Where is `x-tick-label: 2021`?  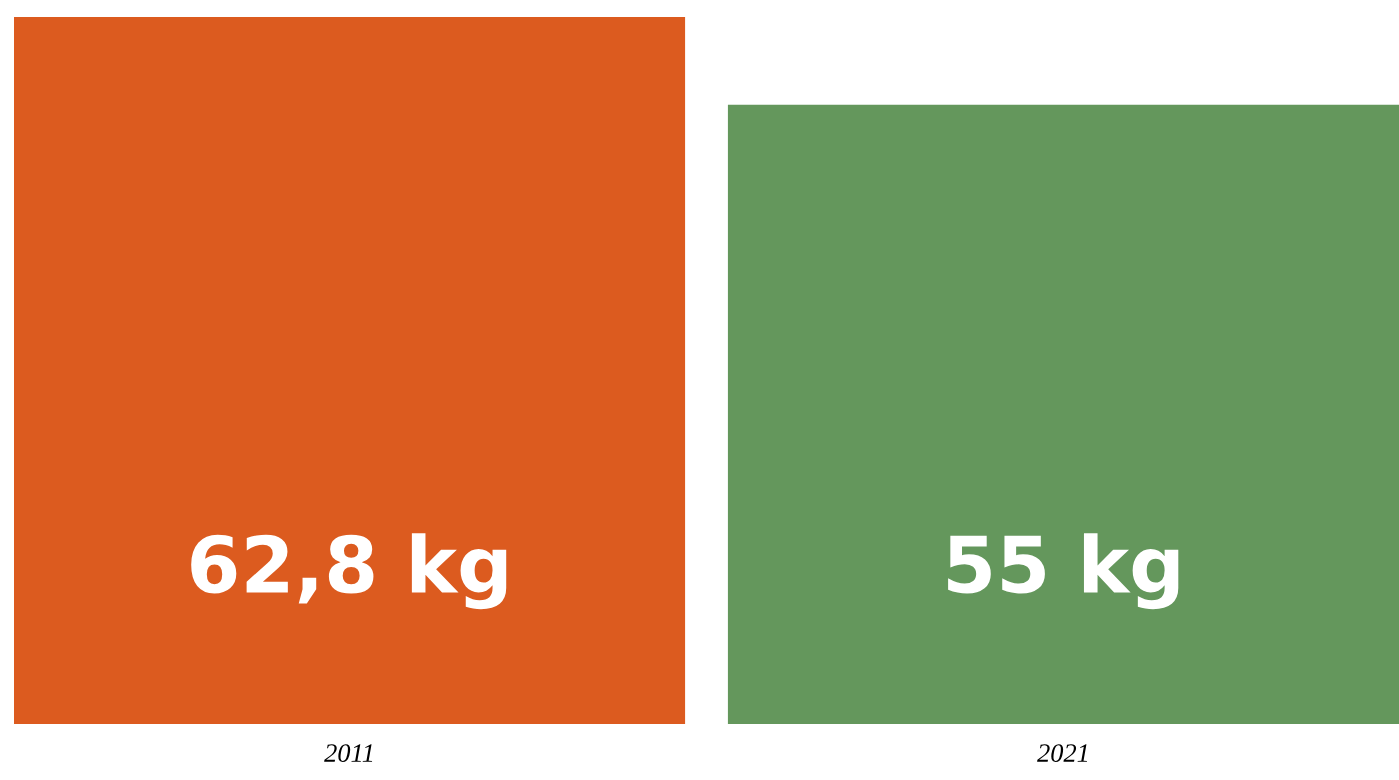 x-tick-label: 2021 is located at coordinates (1062, 753).